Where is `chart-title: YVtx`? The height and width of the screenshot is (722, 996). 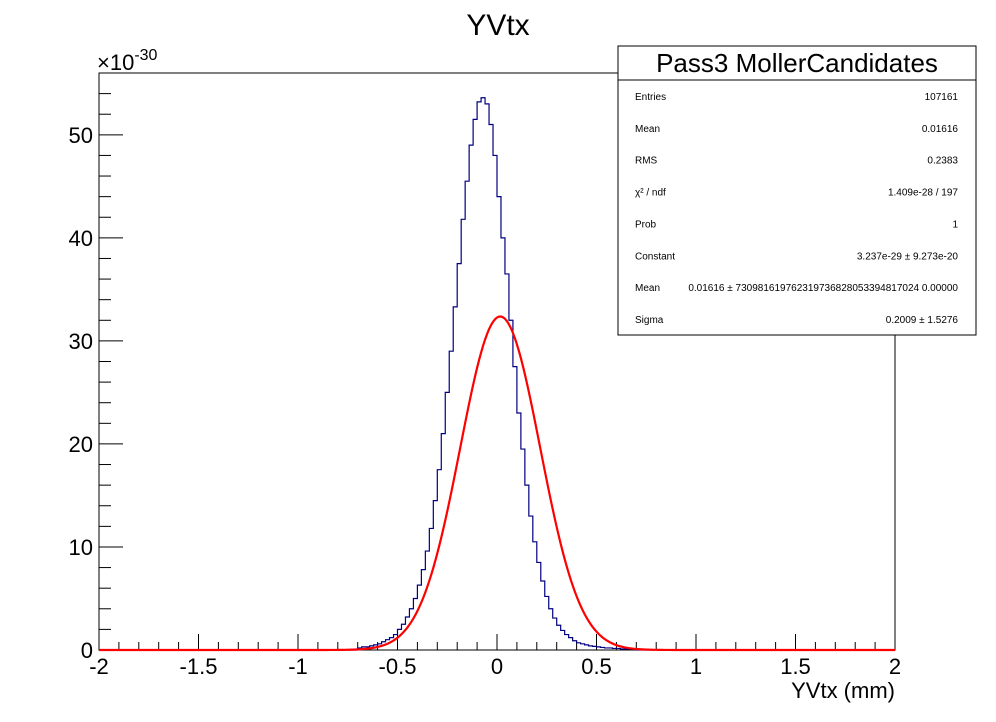 chart-title: YVtx is located at coordinates (497, 25).